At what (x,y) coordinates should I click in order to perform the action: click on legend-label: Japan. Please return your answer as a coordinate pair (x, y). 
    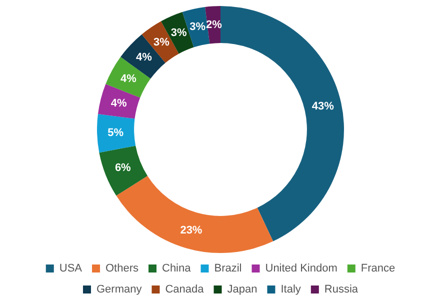
    Looking at the image, I should click on (242, 290).